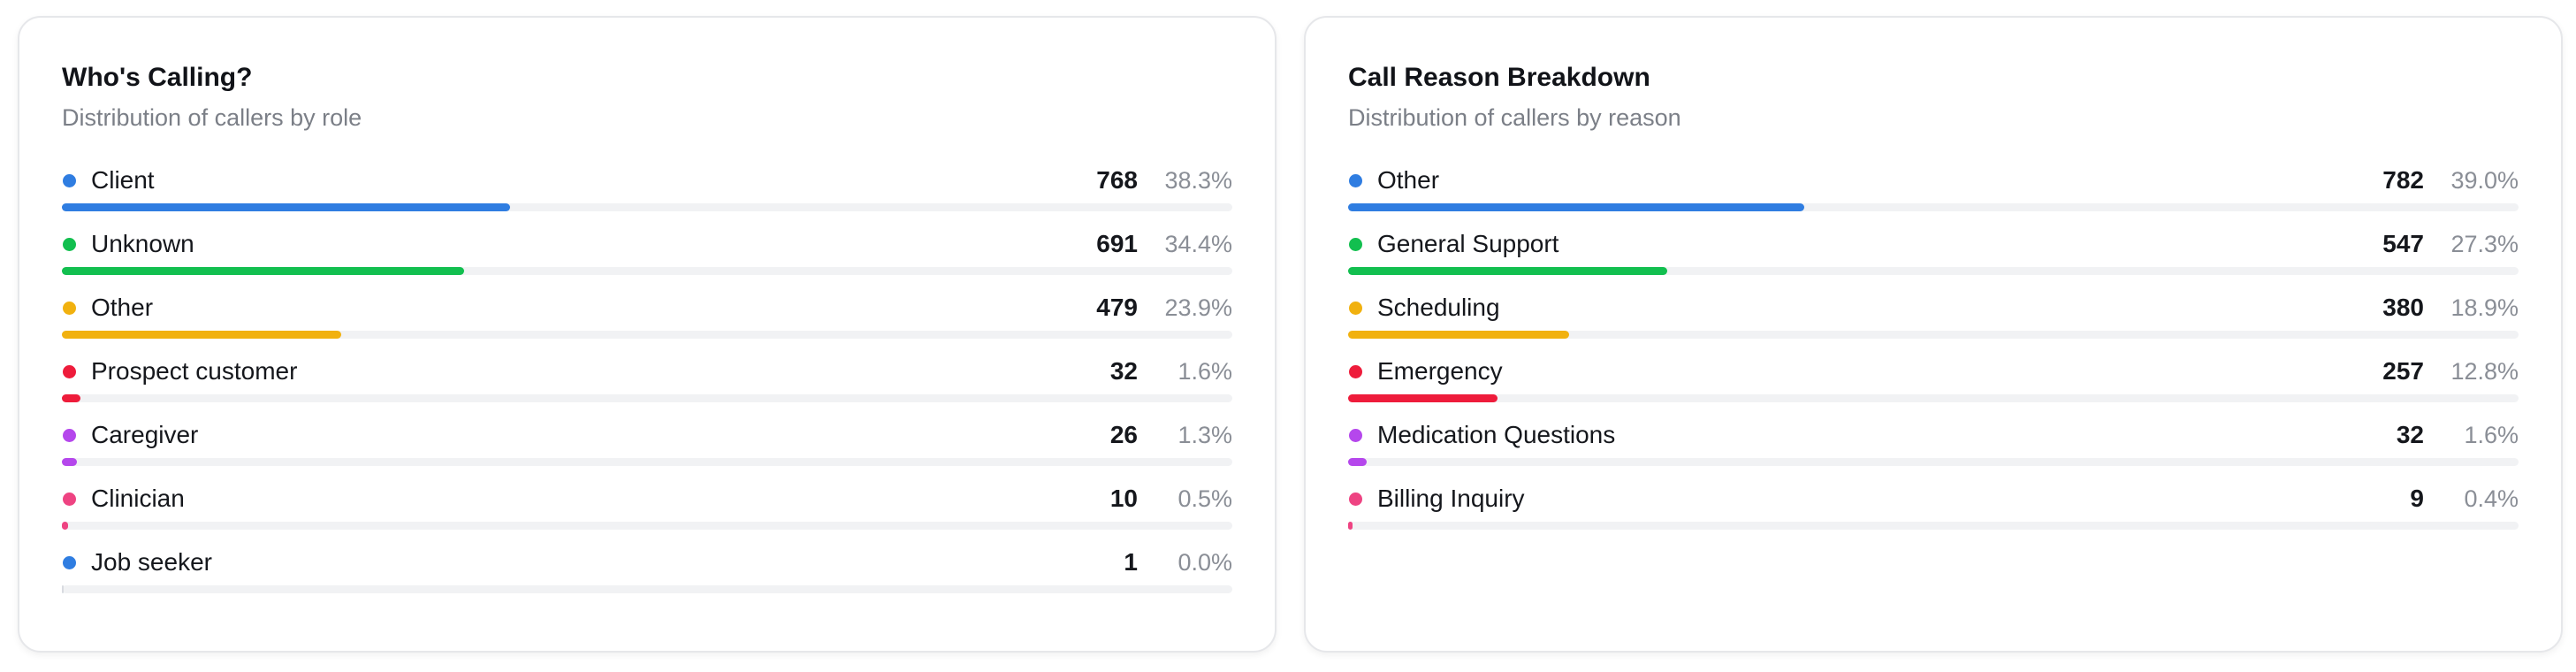 This screenshot has width=2576, height=672. What do you see at coordinates (1933, 385) in the screenshot?
I see `list-item: Emergency 257 12.8%` at bounding box center [1933, 385].